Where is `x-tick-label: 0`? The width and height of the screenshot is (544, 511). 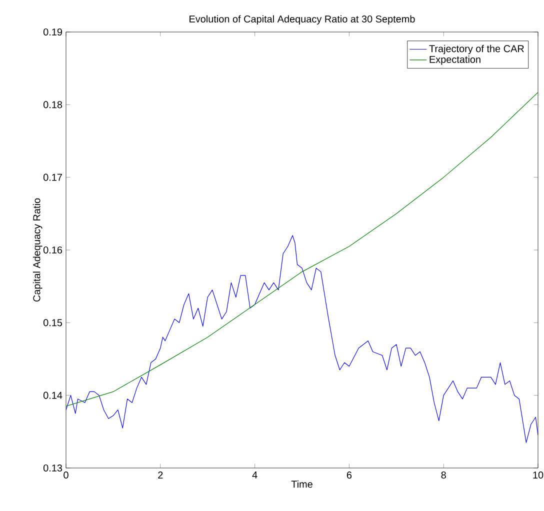 x-tick-label: 0 is located at coordinates (66, 475).